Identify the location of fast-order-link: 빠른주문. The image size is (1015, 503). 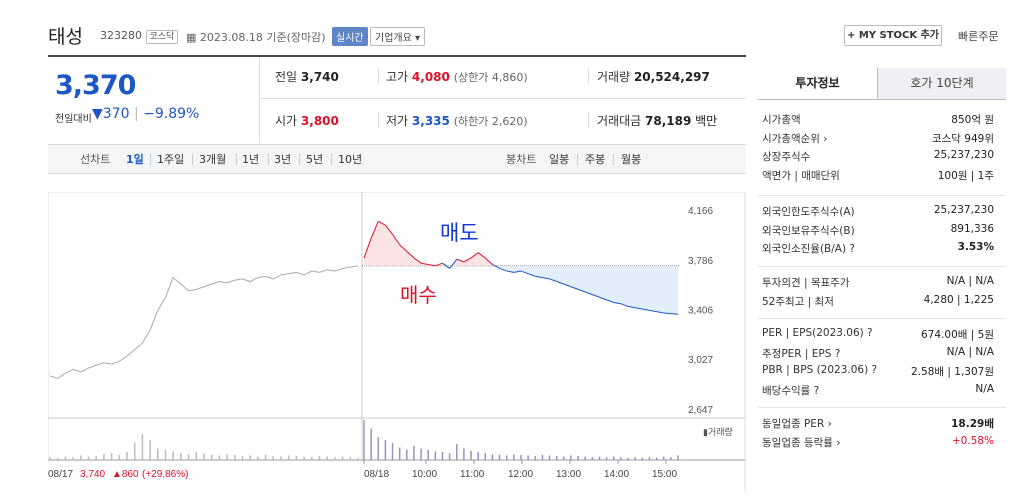
(978, 36).